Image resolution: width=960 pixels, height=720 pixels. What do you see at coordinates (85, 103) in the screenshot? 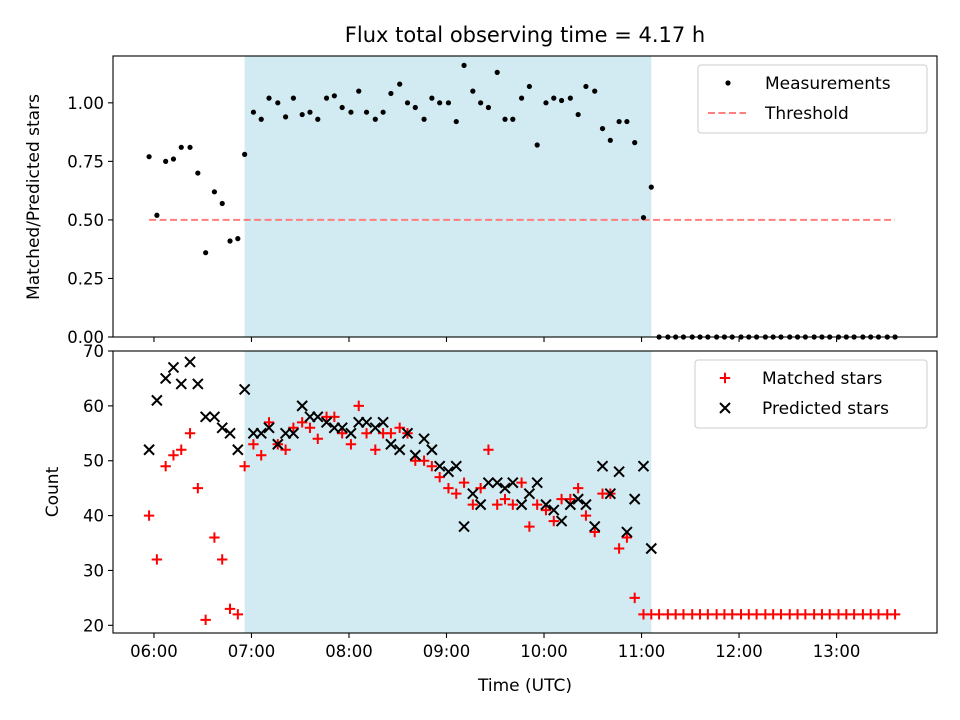
I see `y-tick-label: 1.00` at bounding box center [85, 103].